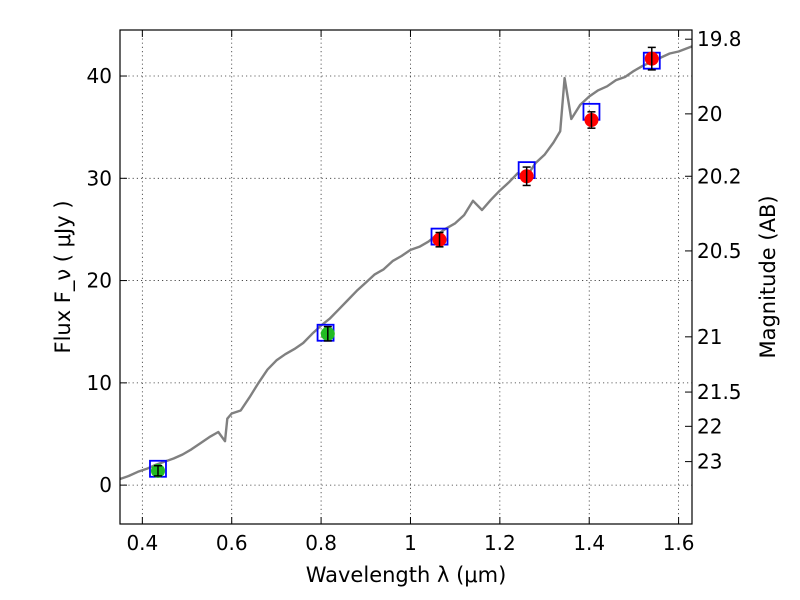 Image resolution: width=800 pixels, height=600 pixels. What do you see at coordinates (406, 575) in the screenshot?
I see `x-axis-label: Wavelength λ (μm)` at bounding box center [406, 575].